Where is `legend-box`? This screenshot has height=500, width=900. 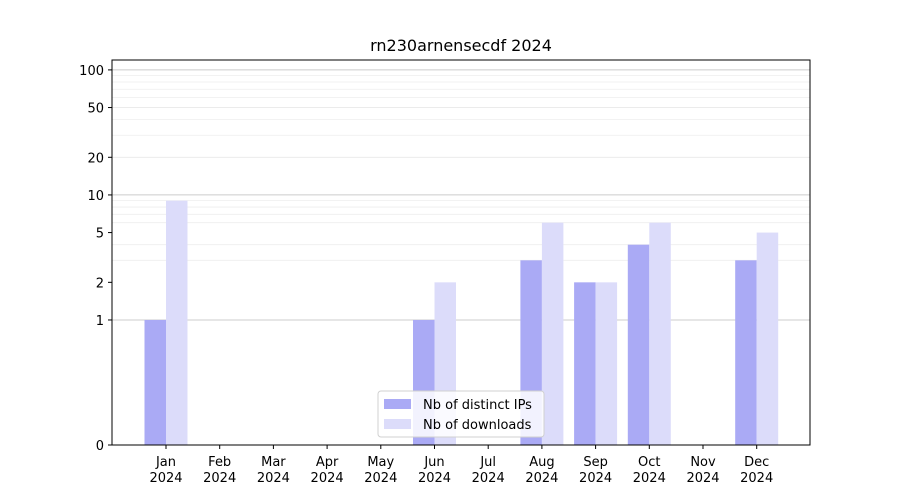 legend-box is located at coordinates (461, 414).